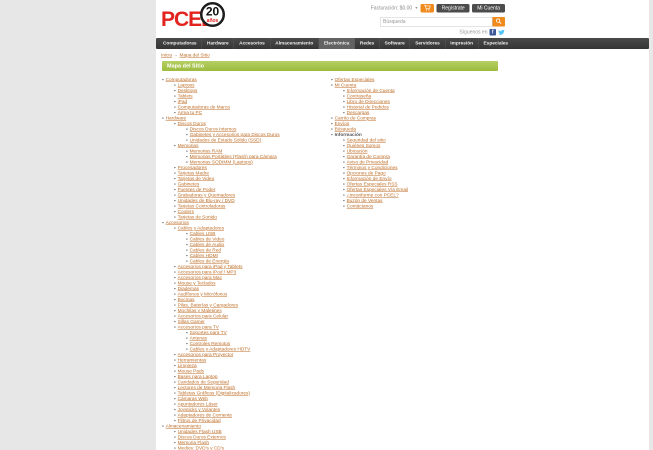  Describe the element at coordinates (213, 129) in the screenshot. I see `sitemap-link: Discos Duros Internos` at that location.